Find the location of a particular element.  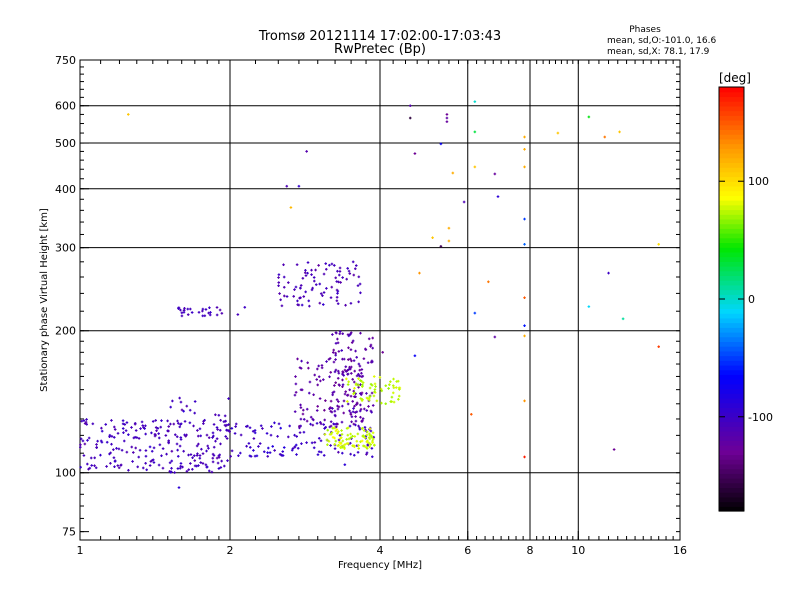

y-tick-label: 200 is located at coordinates (65, 331).